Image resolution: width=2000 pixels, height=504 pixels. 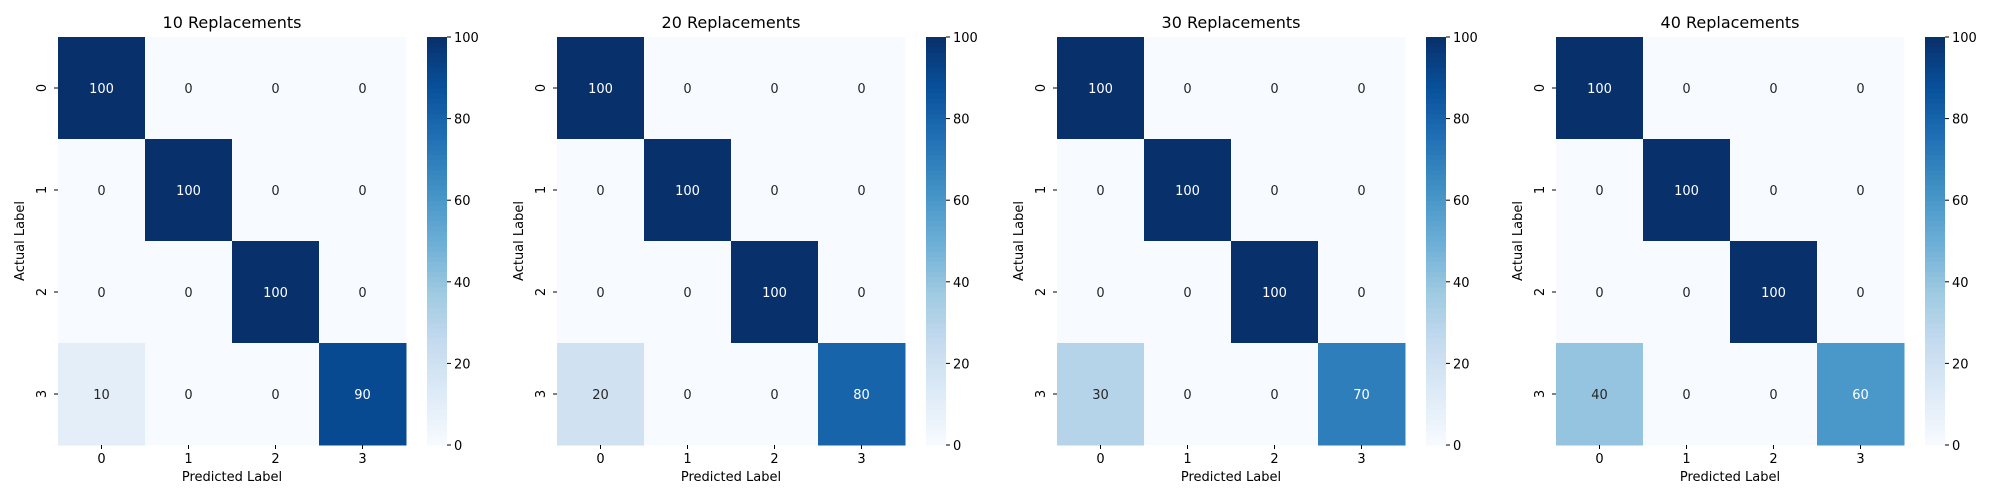 I want to click on panel-title: 30 Replacements, so click(x=1231, y=22).